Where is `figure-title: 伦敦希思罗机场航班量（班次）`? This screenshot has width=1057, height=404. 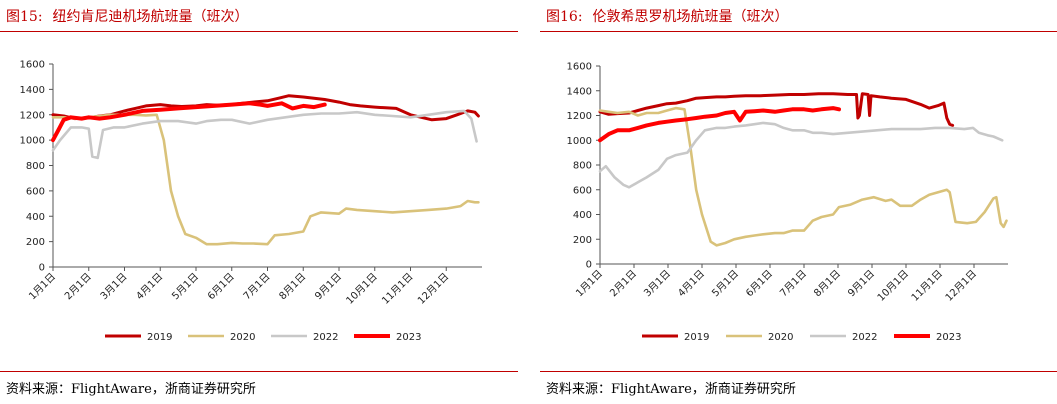
figure-title: 伦敦希思罗机场航班量（班次） is located at coordinates (690, 17).